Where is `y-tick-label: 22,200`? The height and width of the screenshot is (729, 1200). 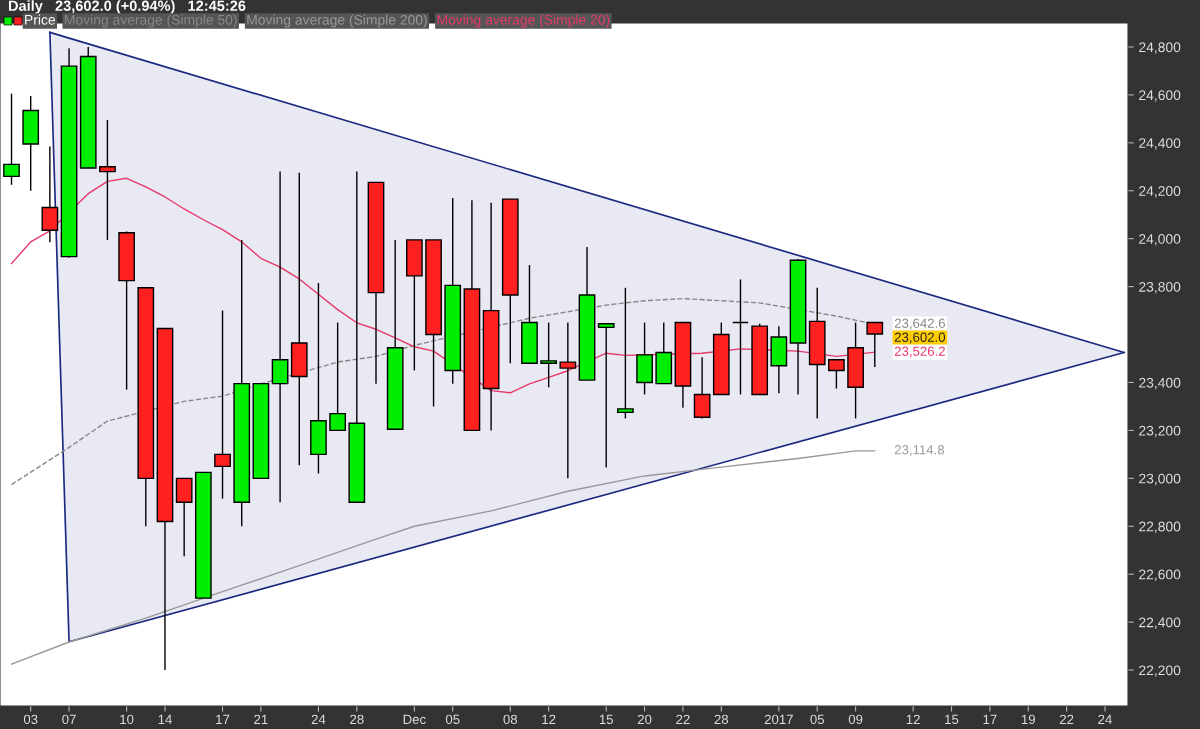
y-tick-label: 22,200 is located at coordinates (1160, 671).